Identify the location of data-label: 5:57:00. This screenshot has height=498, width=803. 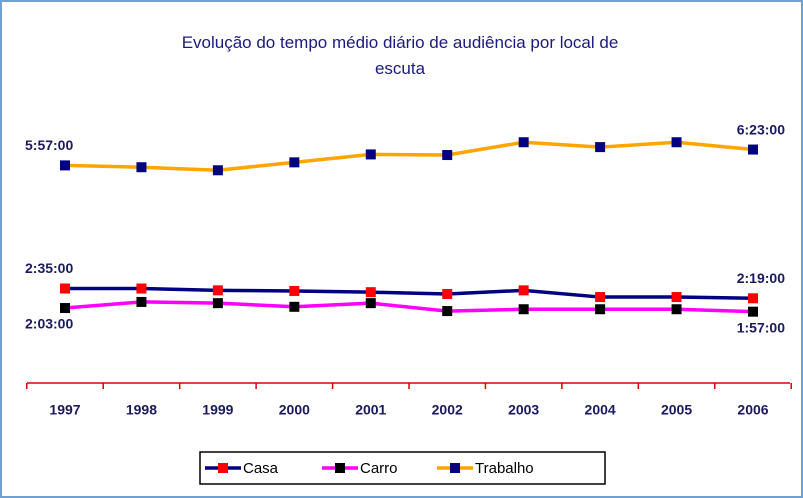
(49, 145).